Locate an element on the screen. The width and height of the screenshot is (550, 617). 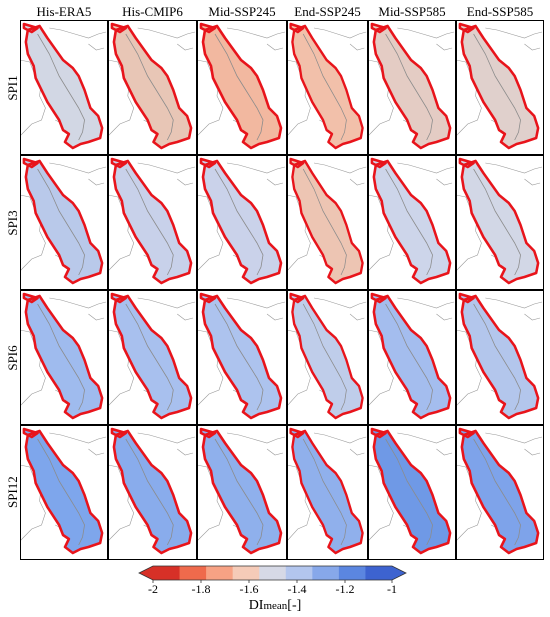
map-panel-SPI1-His-CMIP6 is located at coordinates (152, 87).